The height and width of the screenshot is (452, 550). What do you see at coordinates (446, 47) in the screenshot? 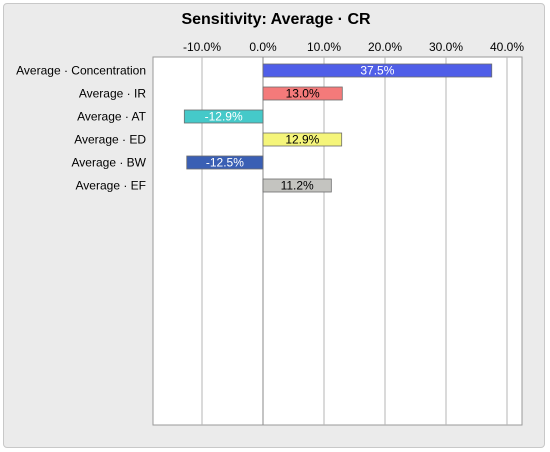
I see `x-tick-label: 30.0%` at bounding box center [446, 47].